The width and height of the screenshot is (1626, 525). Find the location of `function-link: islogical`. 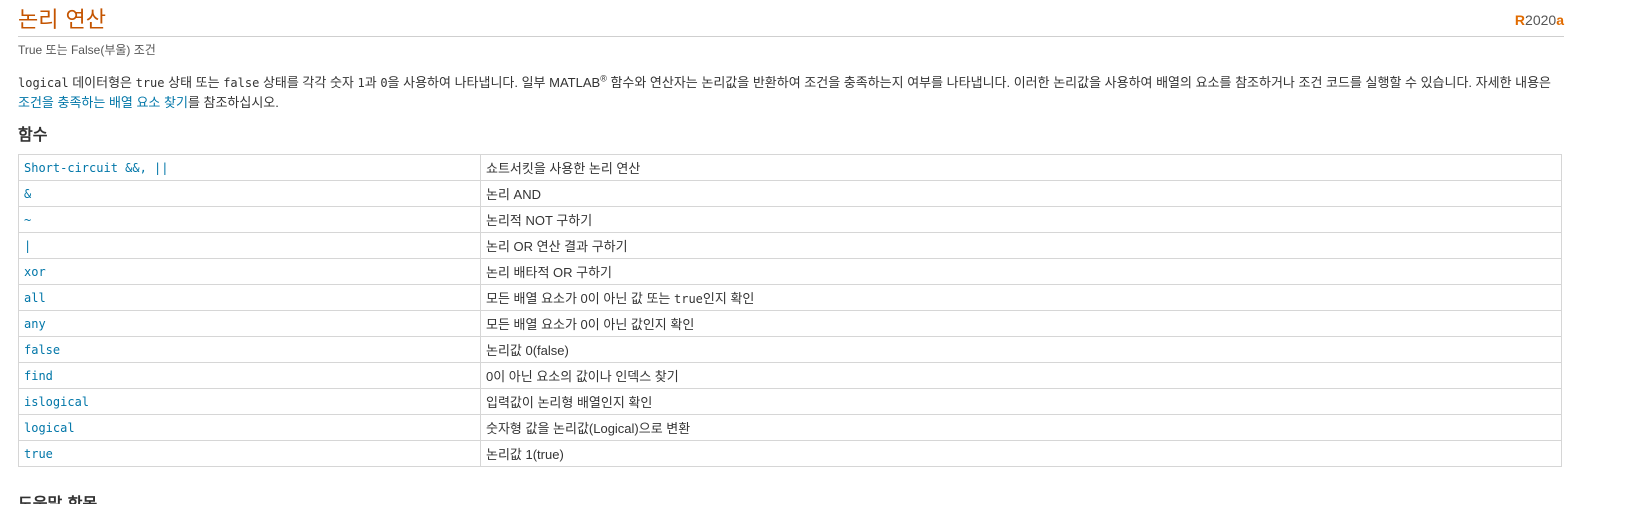

function-link: islogical is located at coordinates (249, 401).